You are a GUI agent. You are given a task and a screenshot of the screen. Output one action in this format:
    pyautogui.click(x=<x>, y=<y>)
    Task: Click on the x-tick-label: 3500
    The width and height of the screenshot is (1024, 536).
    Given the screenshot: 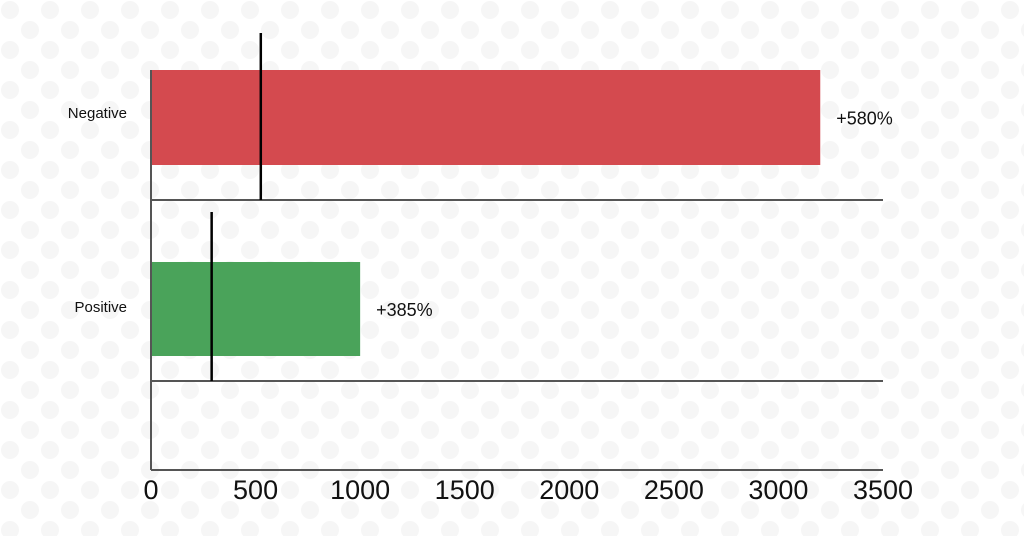 What is the action you would take?
    pyautogui.click(x=883, y=490)
    